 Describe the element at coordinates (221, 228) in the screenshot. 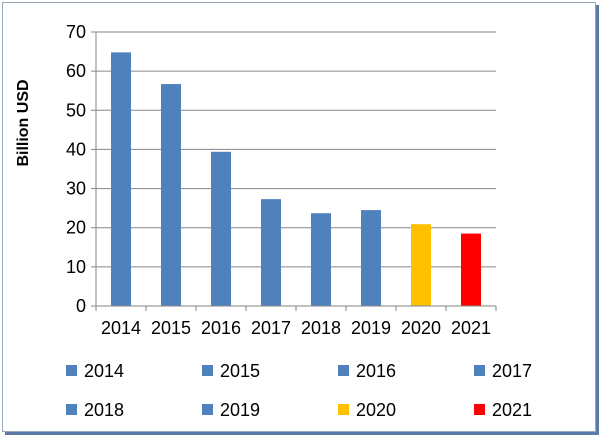

I see `bar-2016` at that location.